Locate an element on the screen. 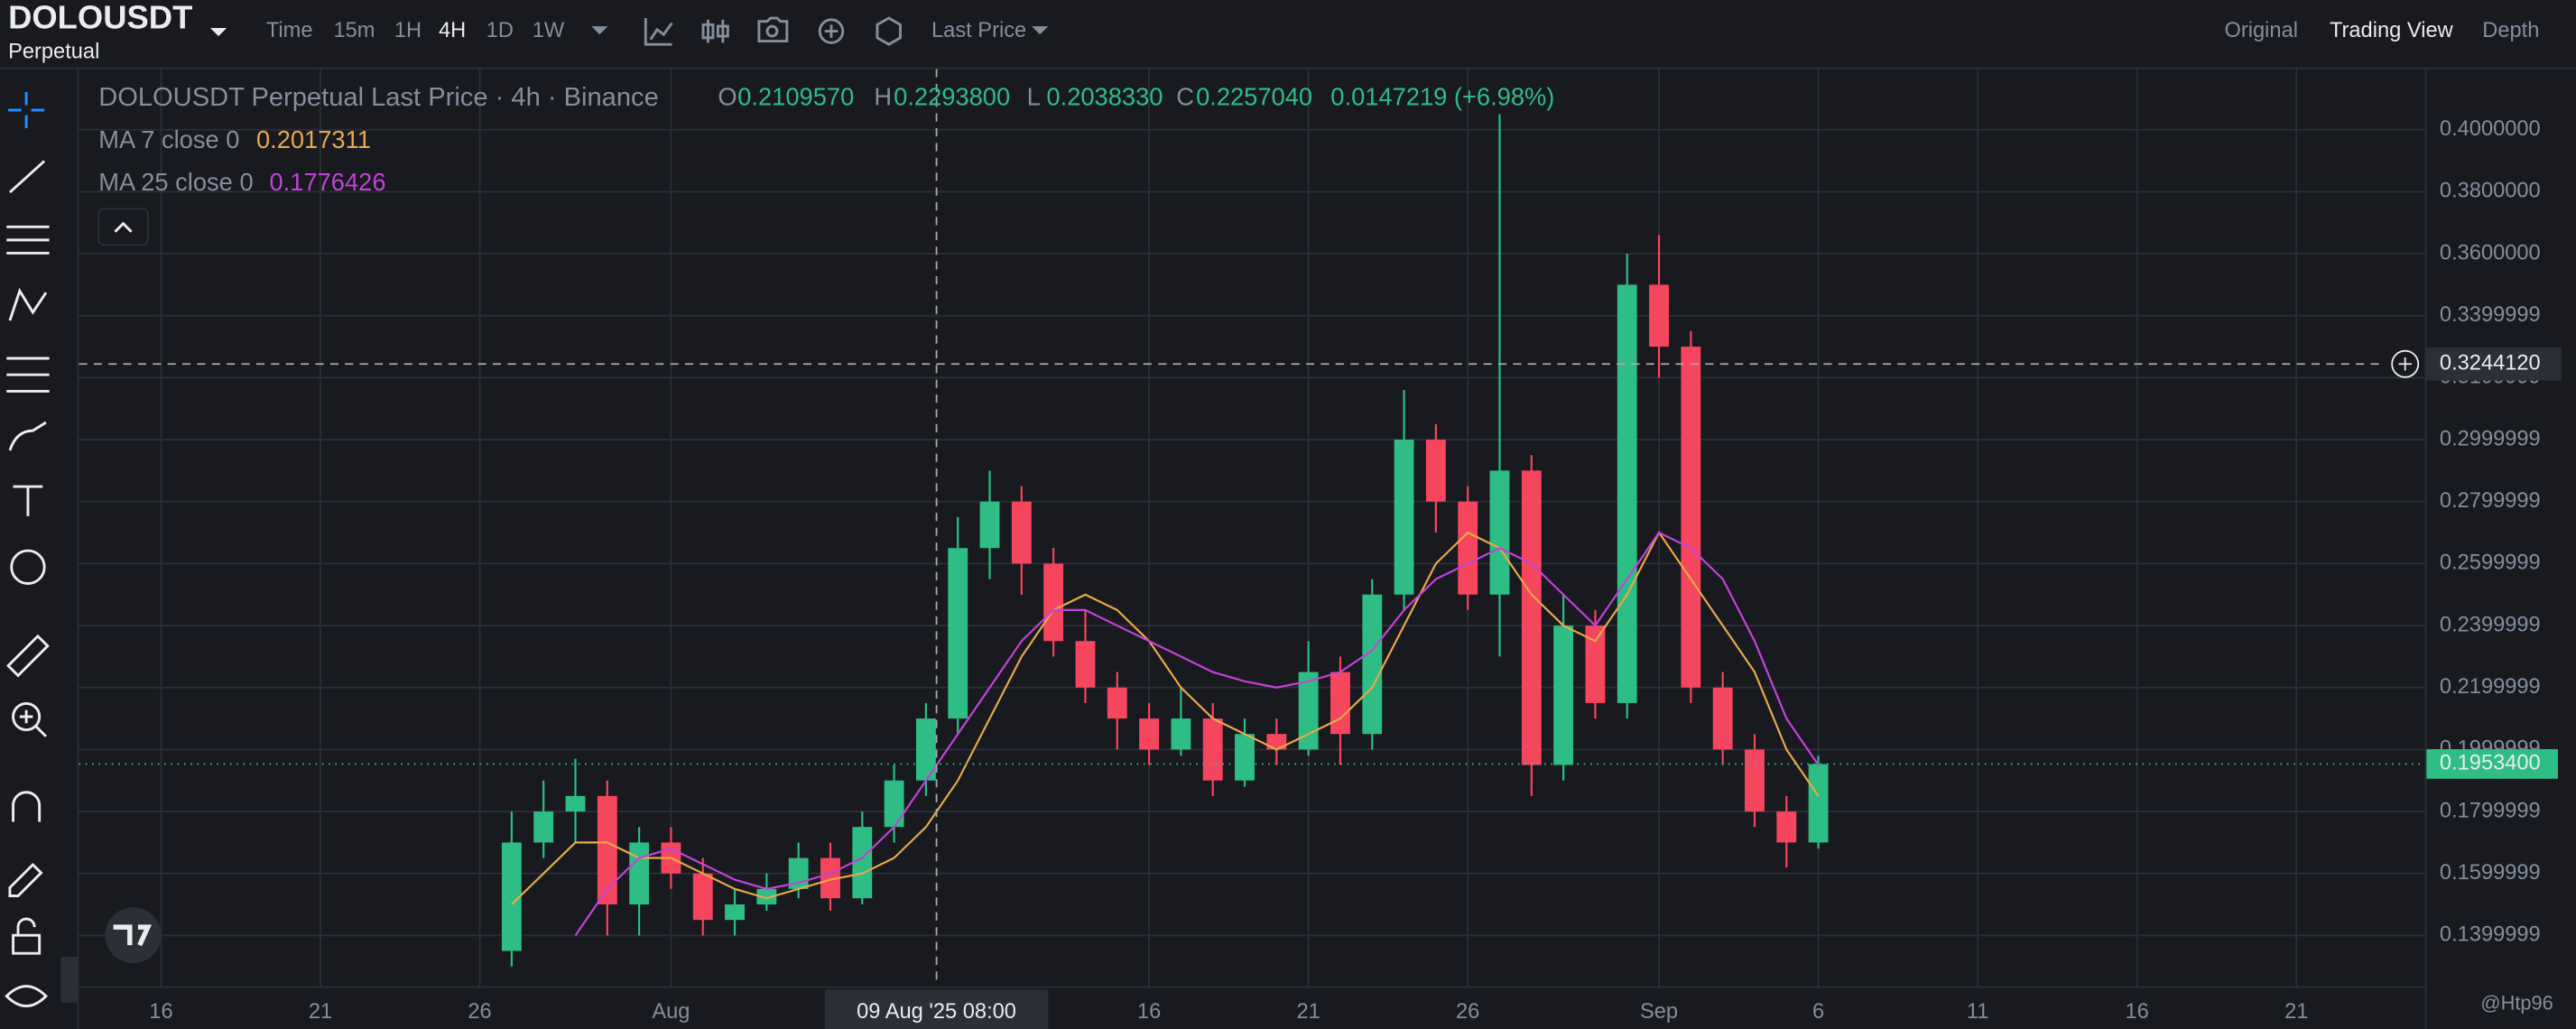 This screenshot has height=1029, width=2576. magnet-tool is located at coordinates (27, 806).